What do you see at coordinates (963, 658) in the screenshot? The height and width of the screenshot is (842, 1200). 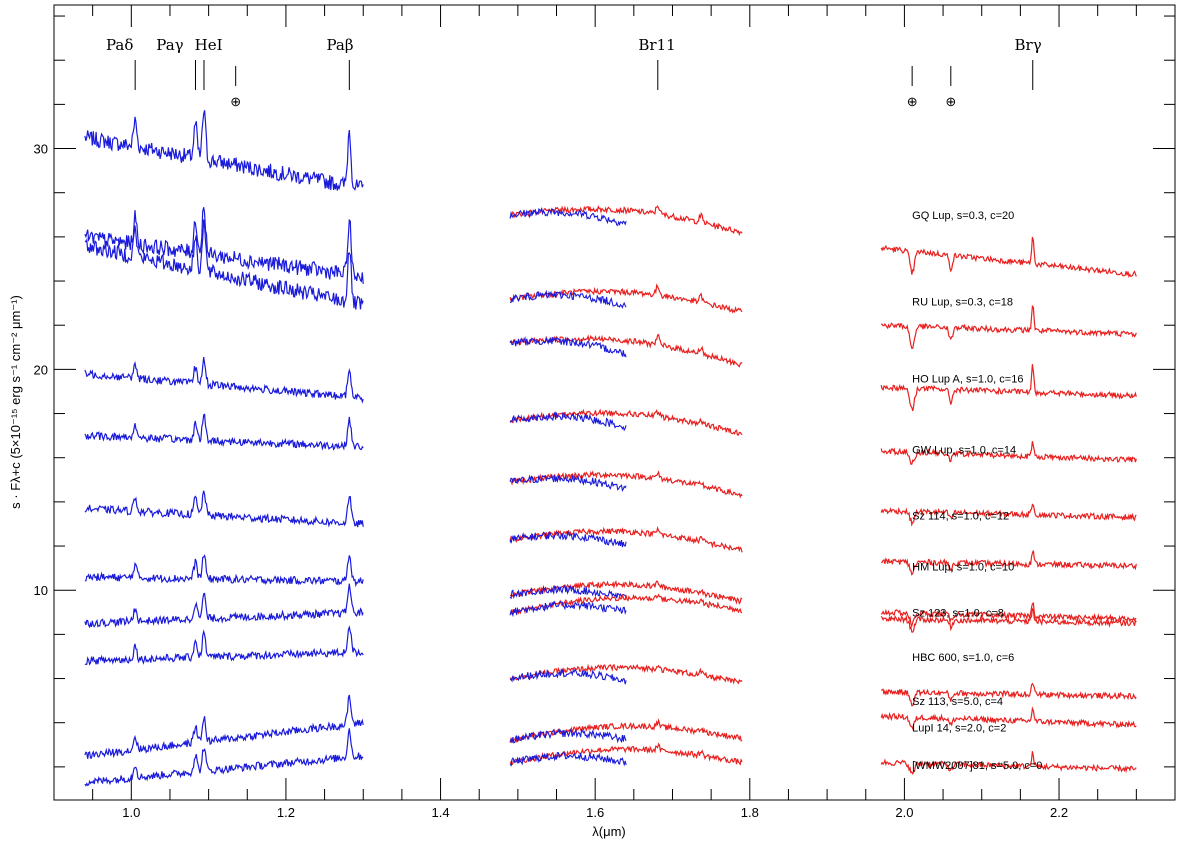 I see `object-label: HBC 600, s=1.0, c=6` at bounding box center [963, 658].